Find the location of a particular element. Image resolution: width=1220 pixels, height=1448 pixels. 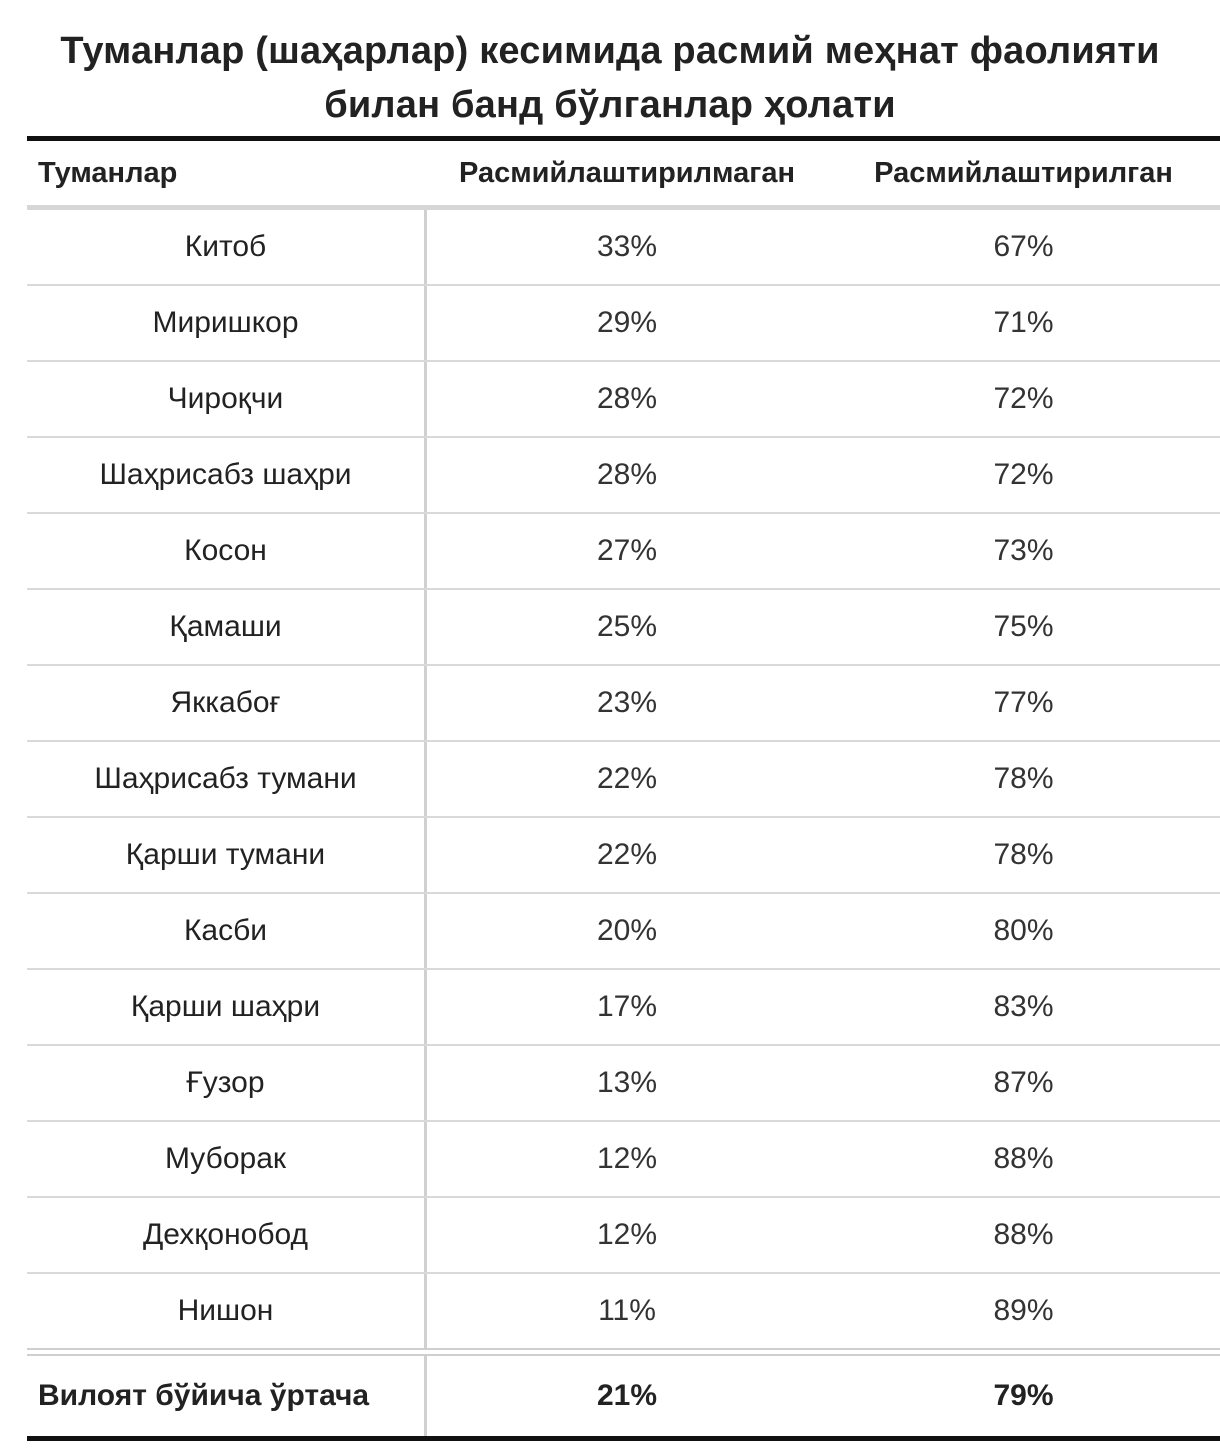

table-row: Қамаши 25% 75% is located at coordinates (623, 628).